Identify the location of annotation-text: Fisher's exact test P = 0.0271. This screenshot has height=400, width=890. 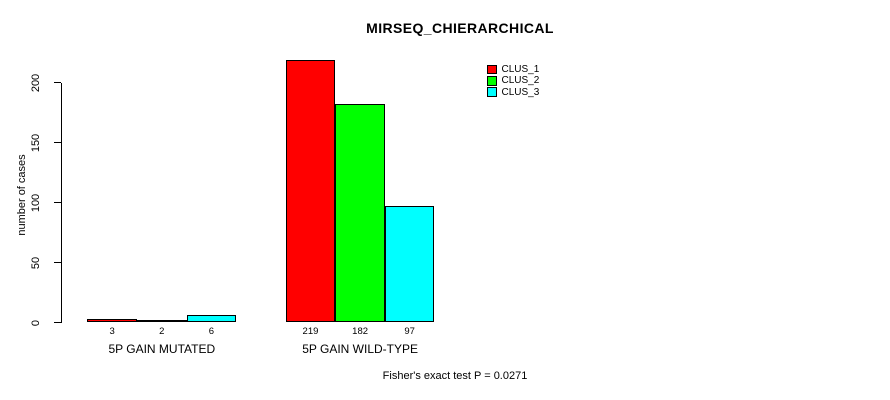
(455, 376).